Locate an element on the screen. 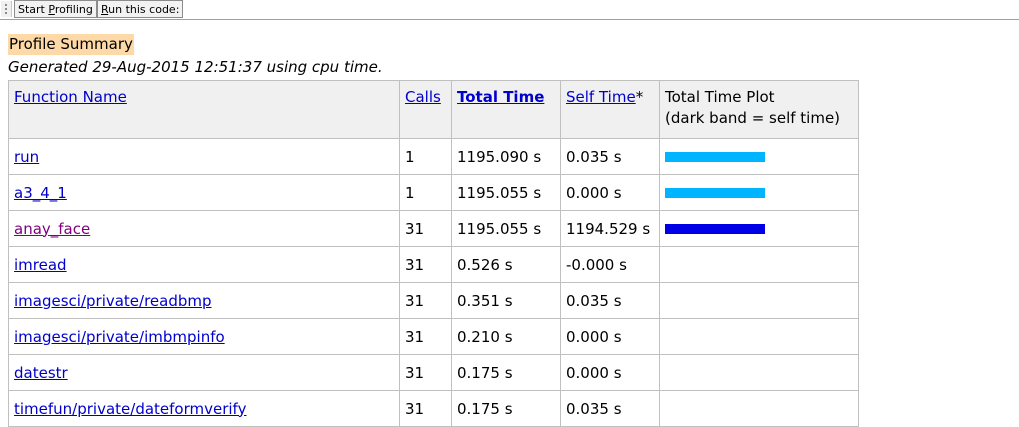 The width and height of the screenshot is (1019, 427). cell-total-time: 0.351 s is located at coordinates (506, 300).